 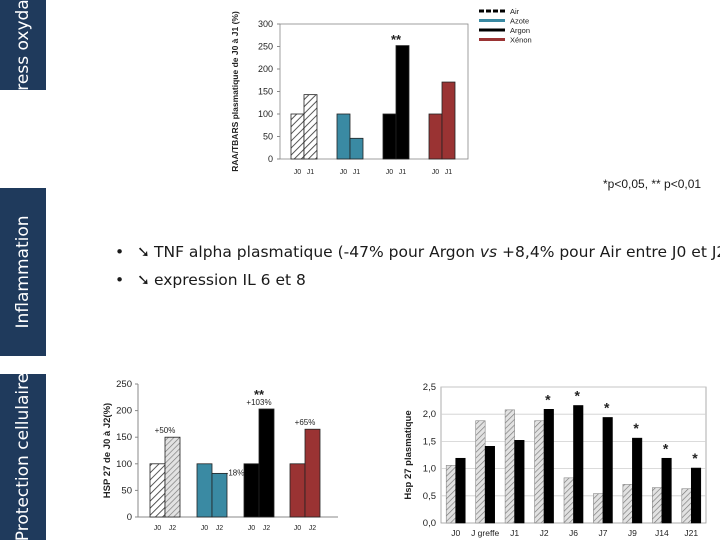 I want to click on bar-series-1-j9, so click(x=637, y=480).